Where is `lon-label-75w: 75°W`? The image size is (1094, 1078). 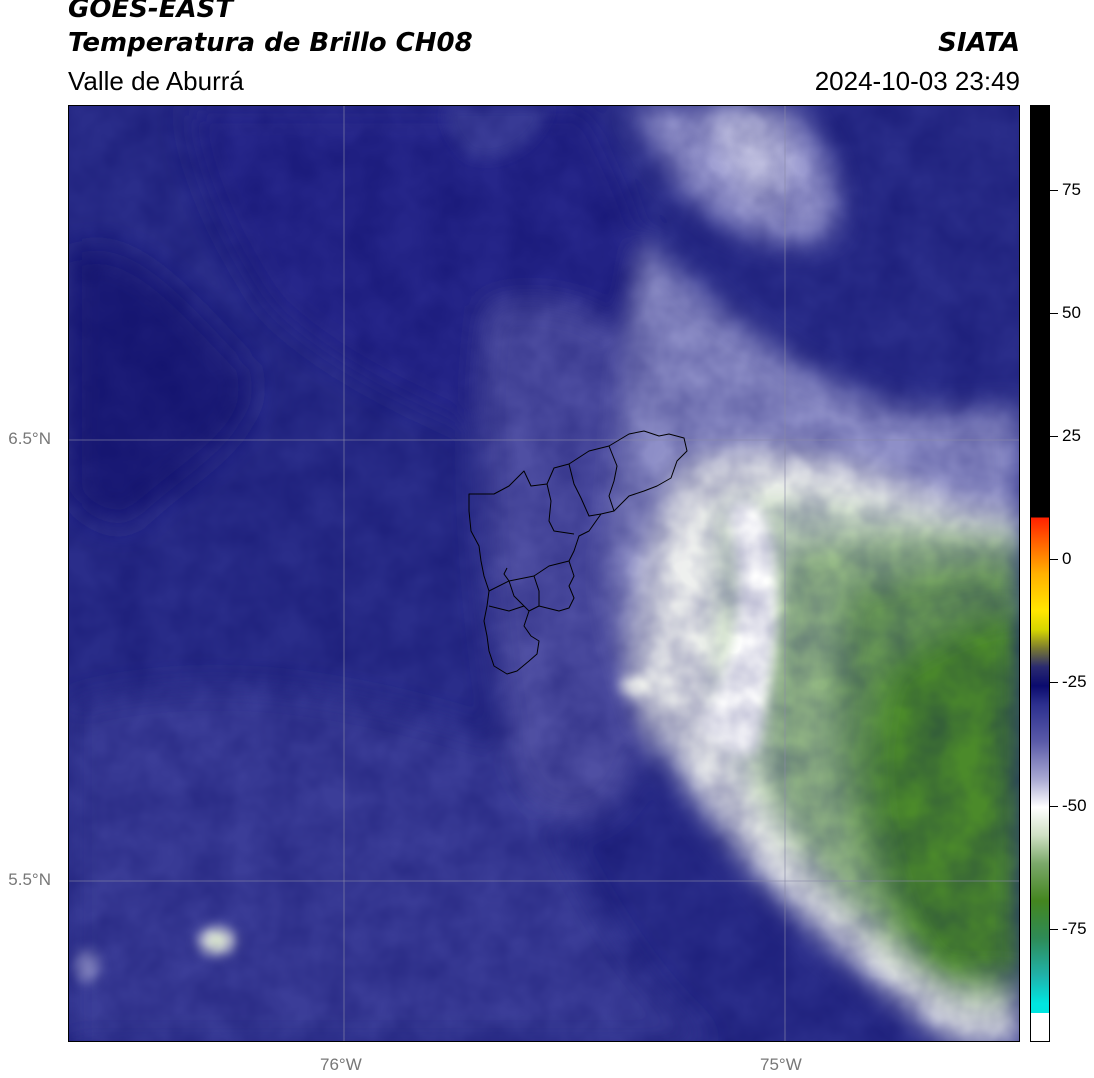 lon-label-75w: 75°W is located at coordinates (781, 1064).